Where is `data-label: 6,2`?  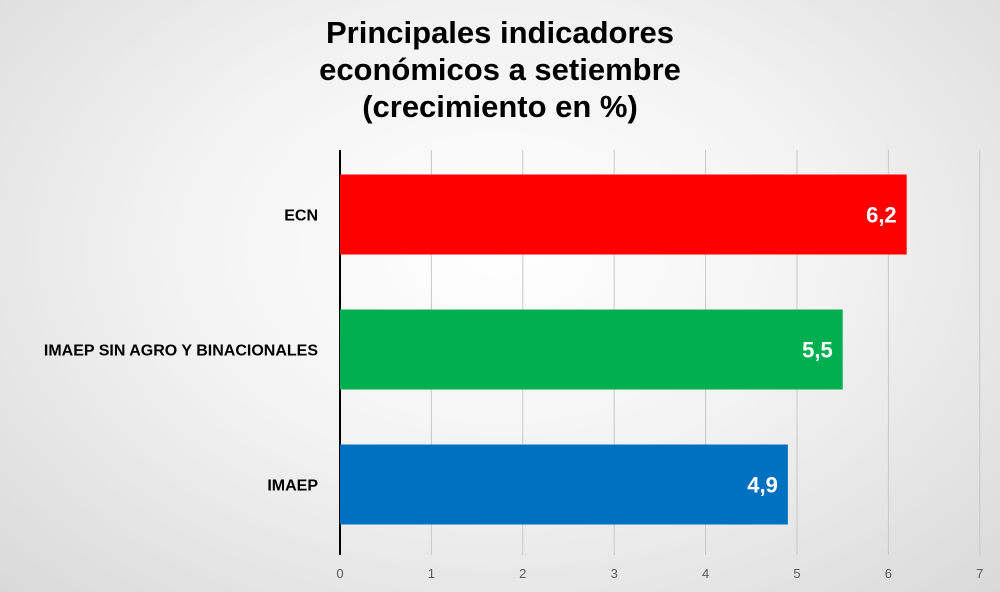
data-label: 6,2 is located at coordinates (881, 215).